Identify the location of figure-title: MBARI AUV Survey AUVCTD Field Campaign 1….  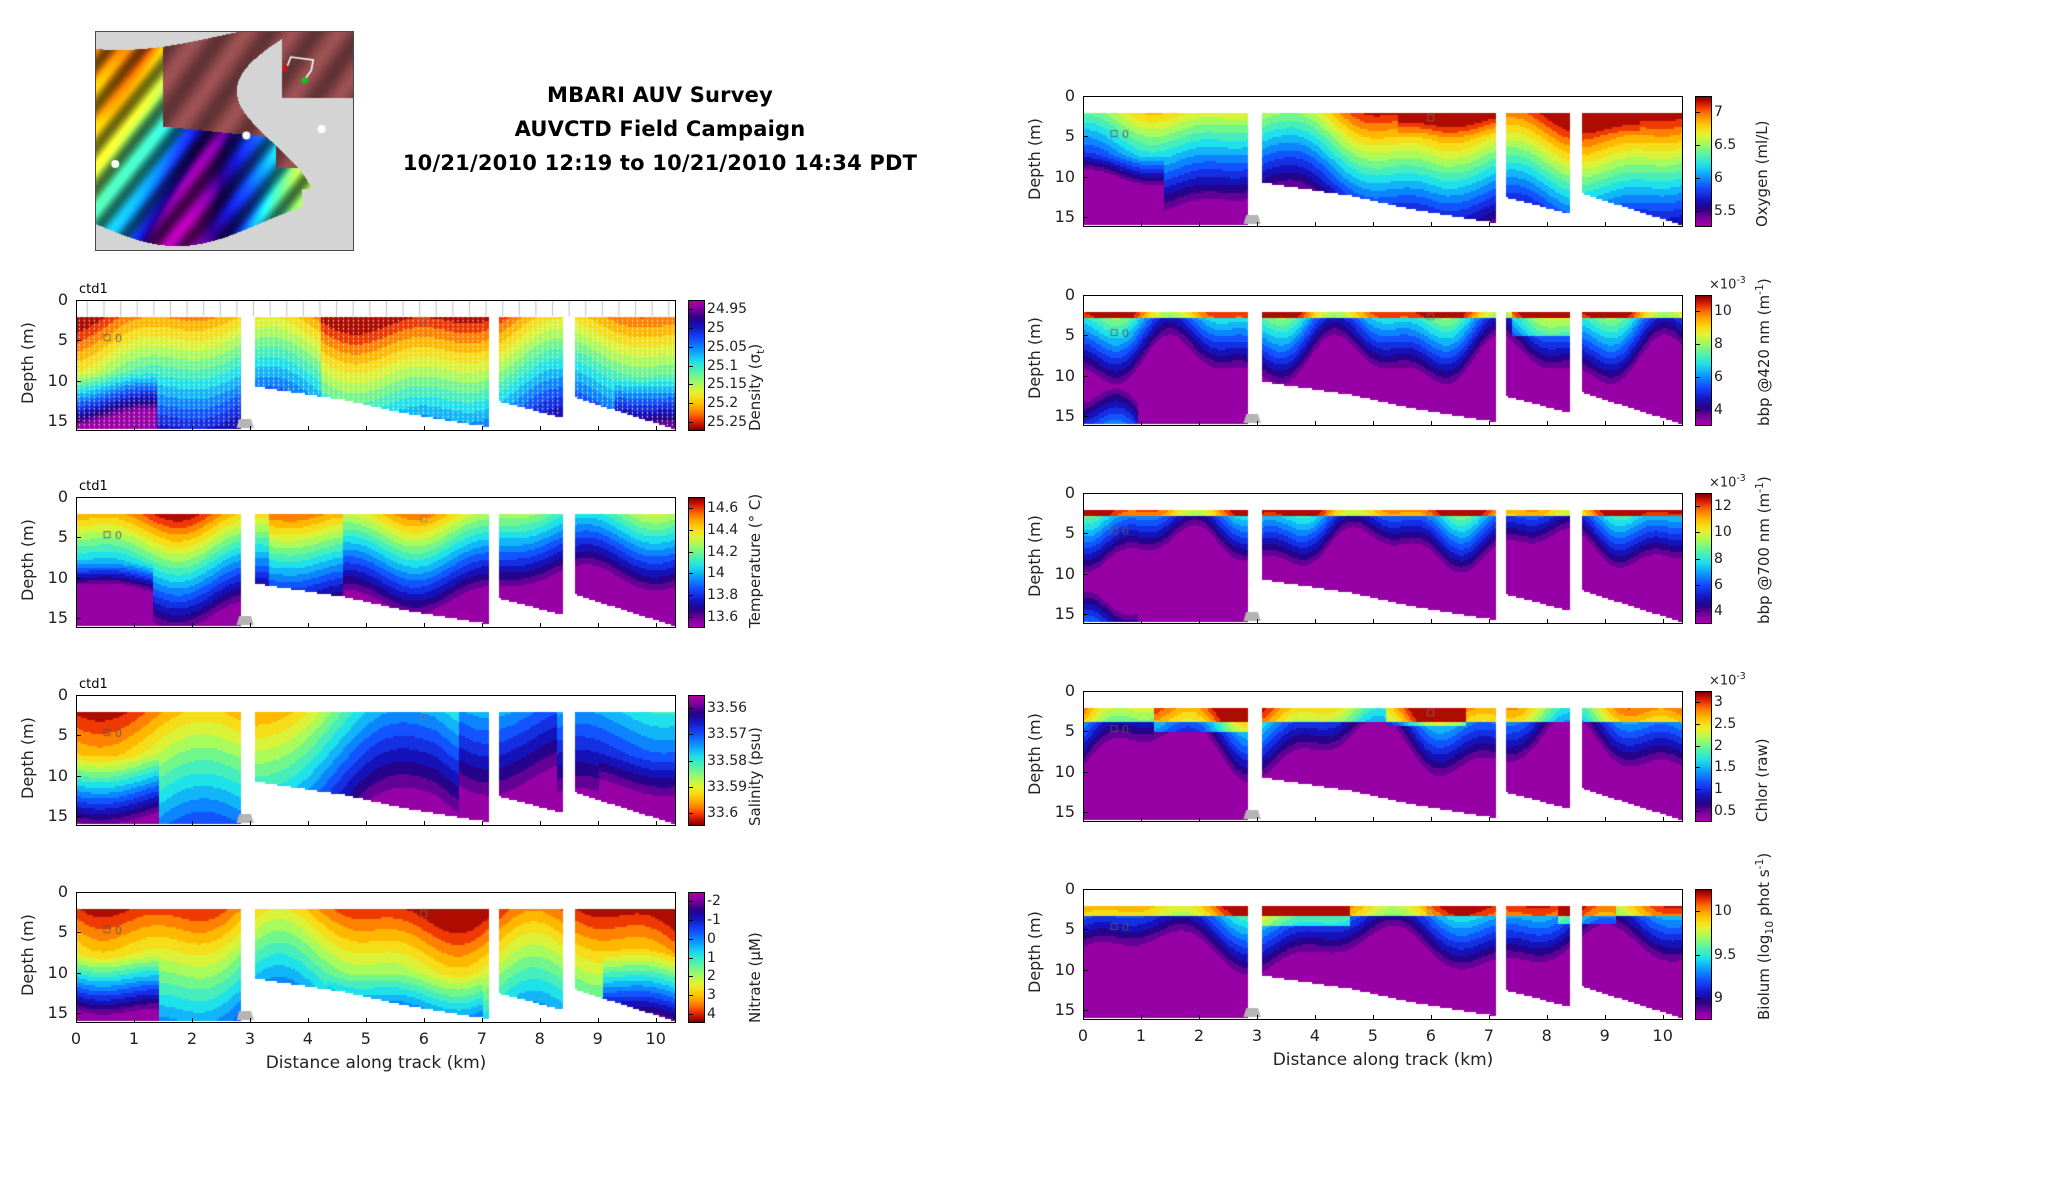
(660, 129).